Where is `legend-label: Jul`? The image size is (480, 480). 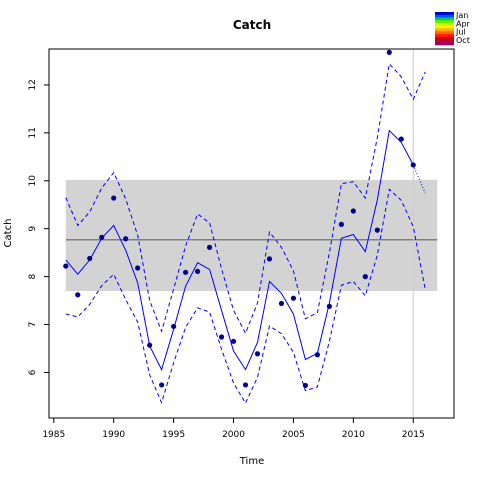 legend-label: Jul is located at coordinates (460, 32).